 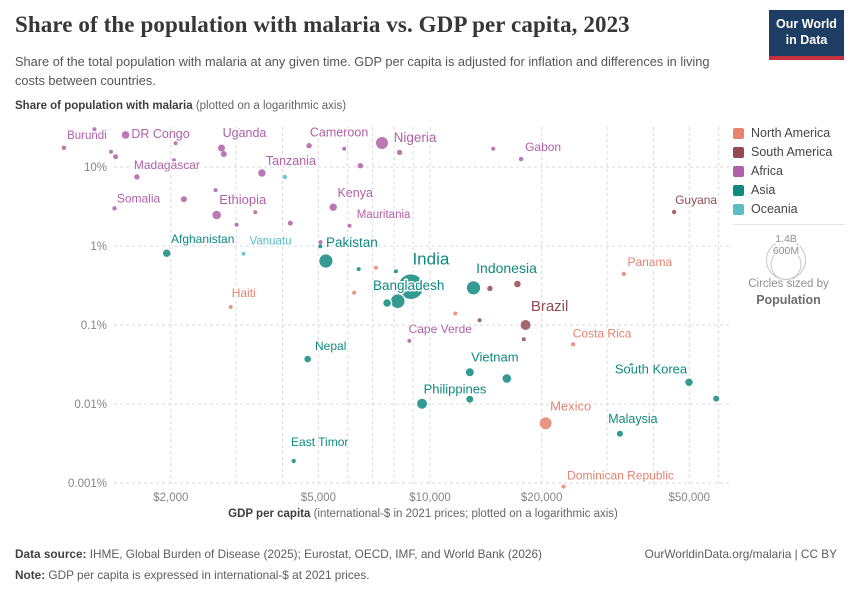 What do you see at coordinates (740, 554) in the screenshot?
I see `owid-citation-link: OurWorldinData.org/malaria | CC BY` at bounding box center [740, 554].